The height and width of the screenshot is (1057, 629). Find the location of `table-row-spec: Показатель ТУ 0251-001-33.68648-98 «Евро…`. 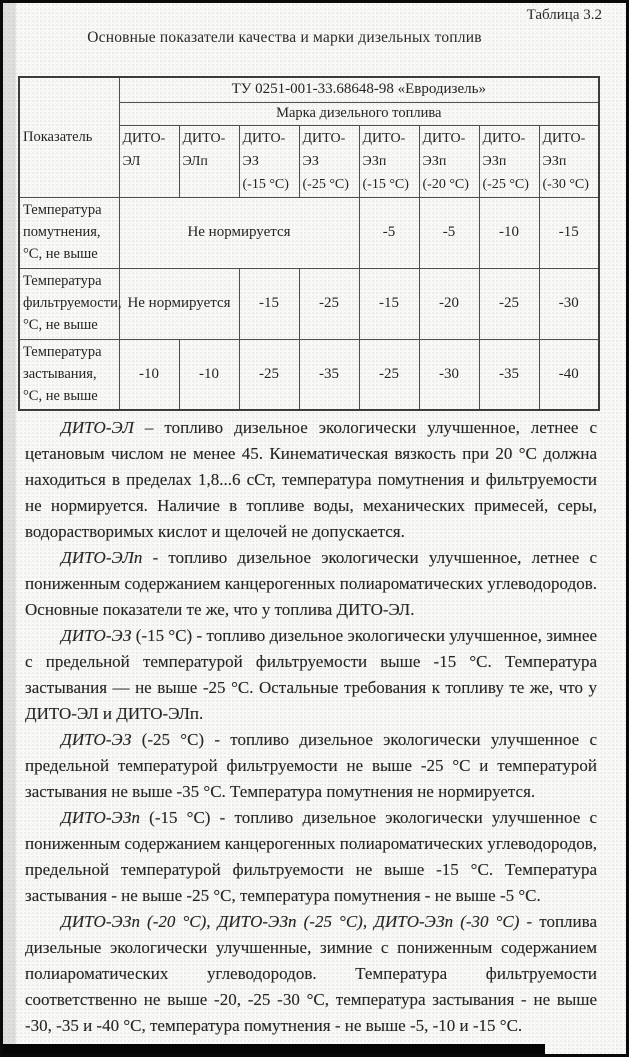

table-row-spec: Показатель ТУ 0251-001-33.68648-98 «Евро… is located at coordinates (309, 137).